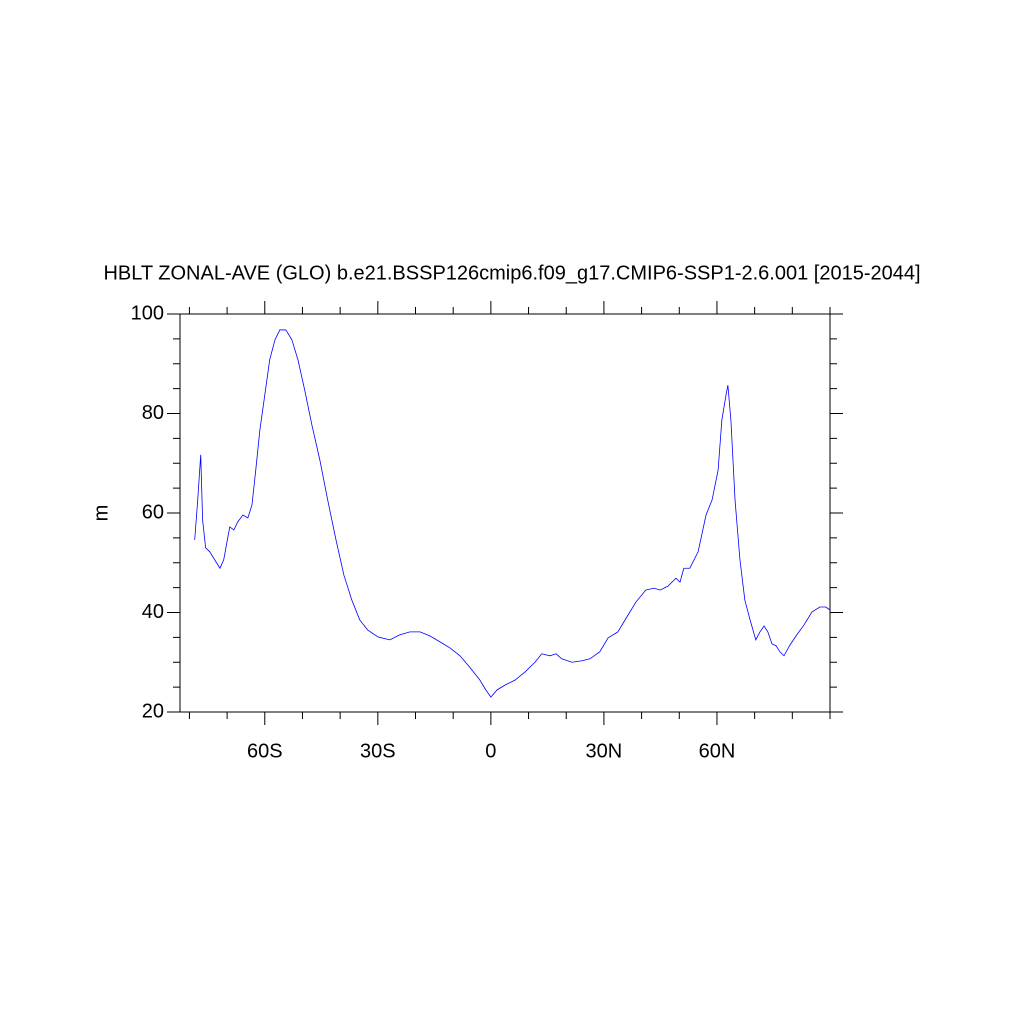  What do you see at coordinates (153, 711) in the screenshot?
I see `y-tick-label: 20` at bounding box center [153, 711].